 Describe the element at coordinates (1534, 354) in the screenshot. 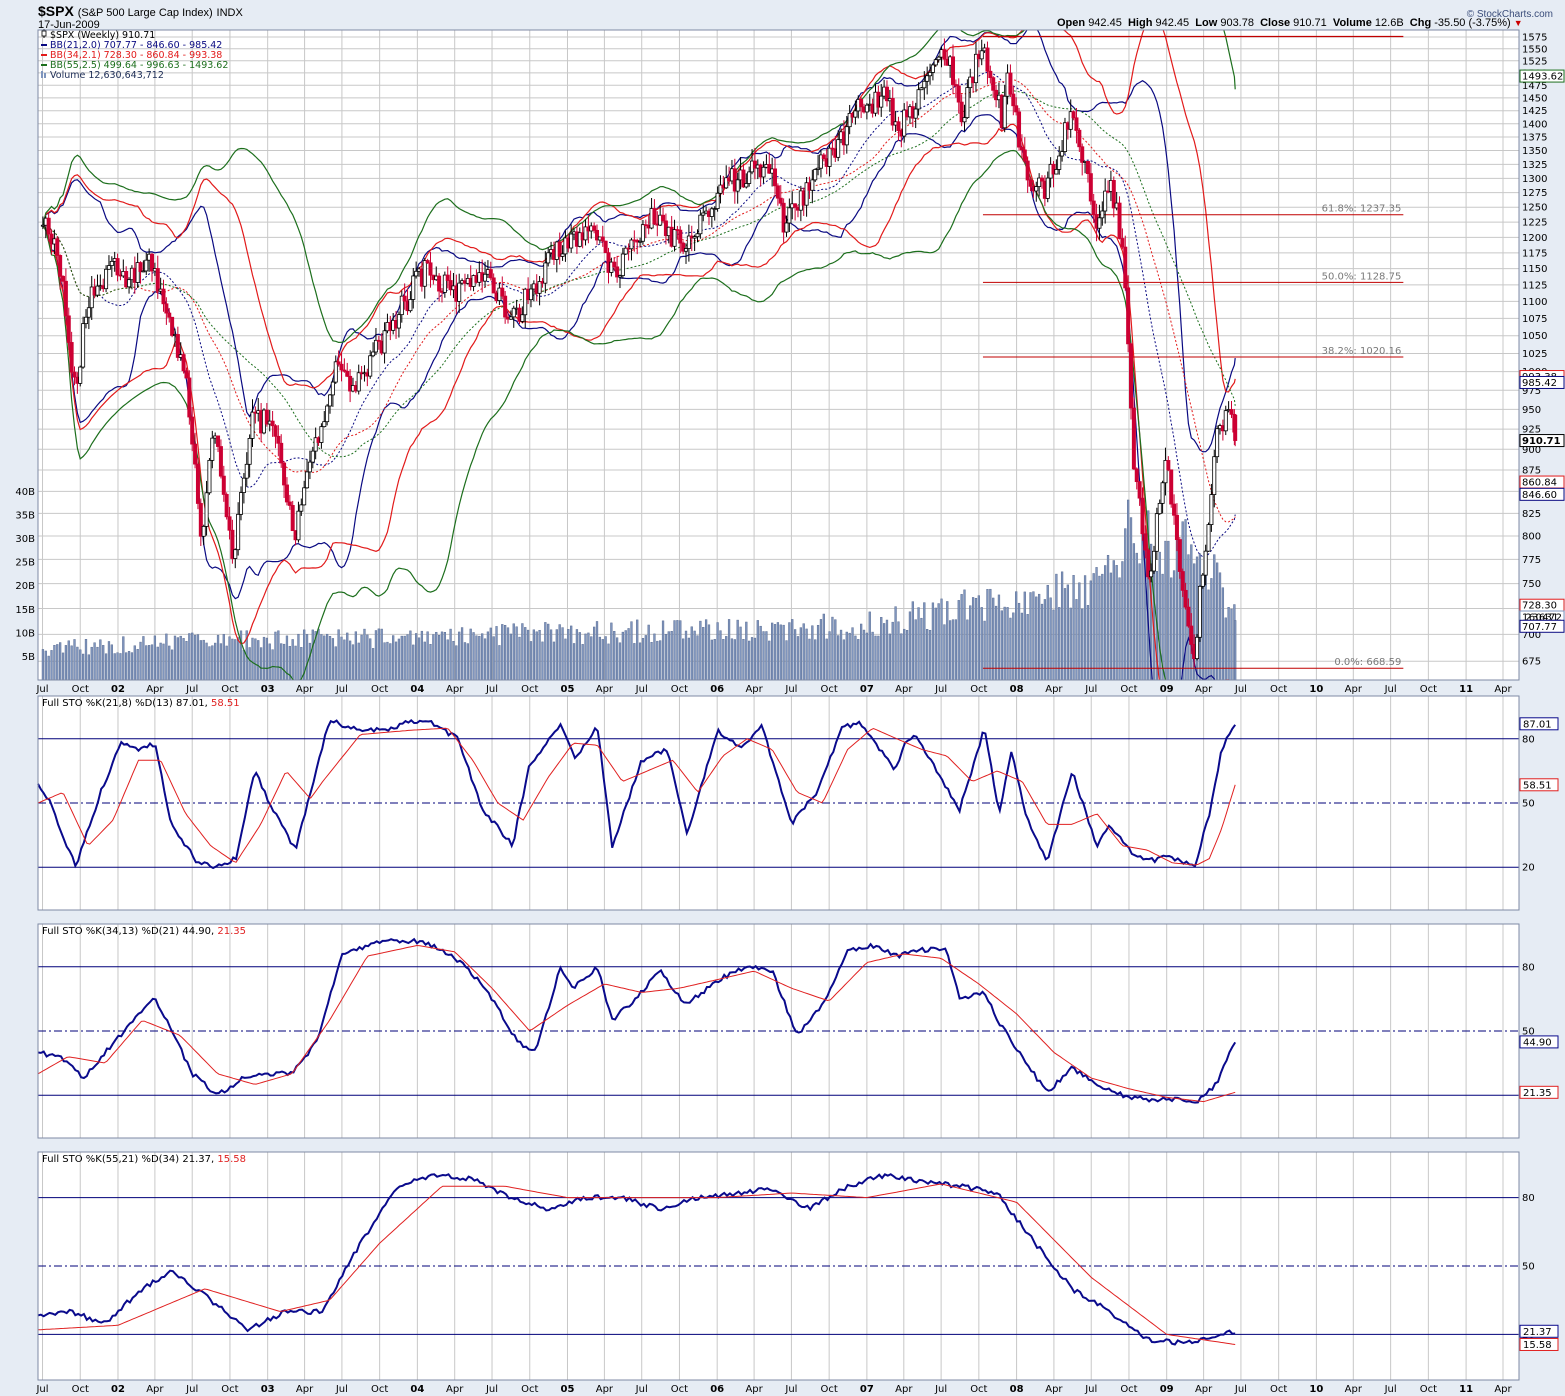

I see `y-tick-label: 1025` at that location.